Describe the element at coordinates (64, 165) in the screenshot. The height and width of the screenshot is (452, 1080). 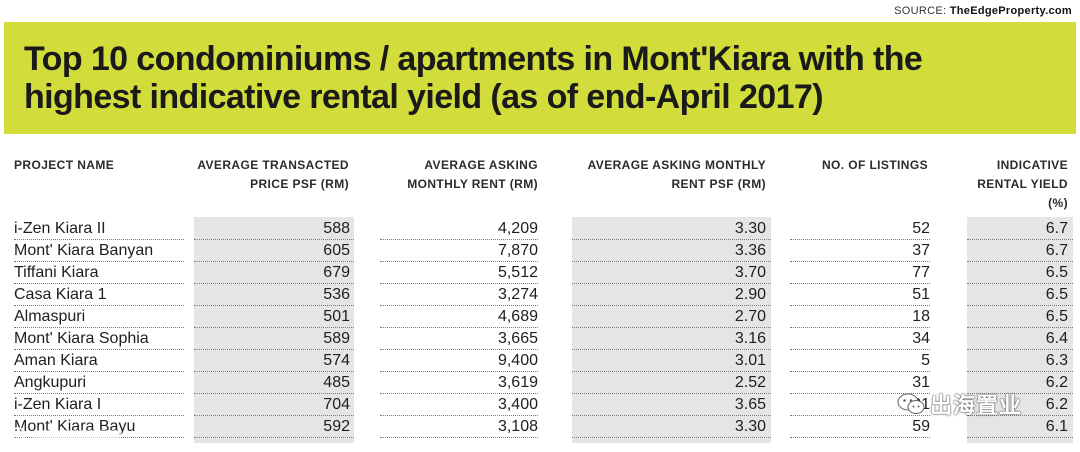
I see `header-project-name: PROJECT NAME` at that location.